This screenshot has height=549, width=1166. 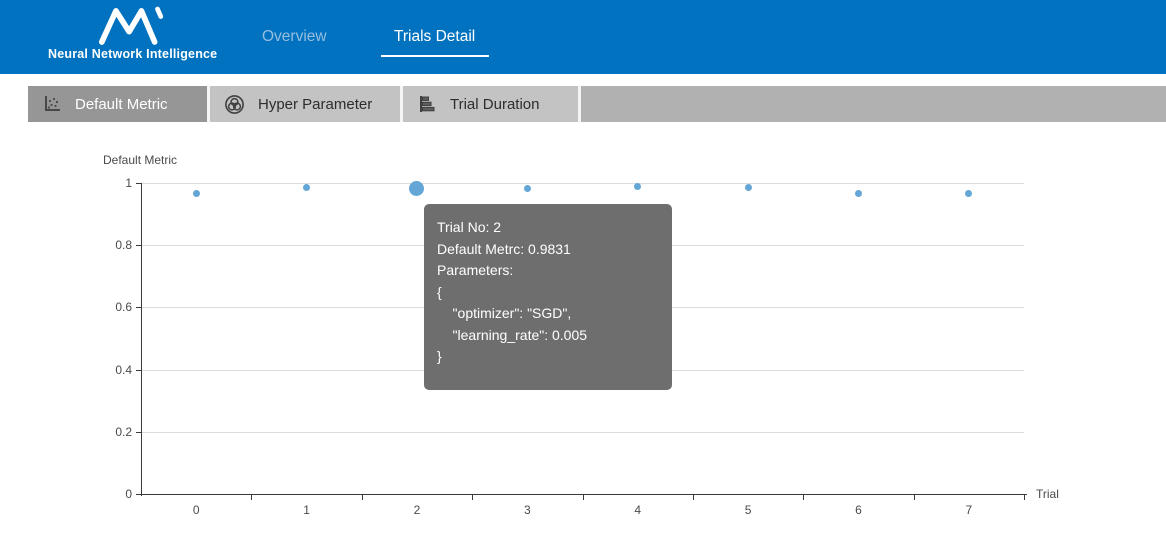 I want to click on subtab-hyper-parameter-label: Hyper Parameter, so click(x=315, y=104).